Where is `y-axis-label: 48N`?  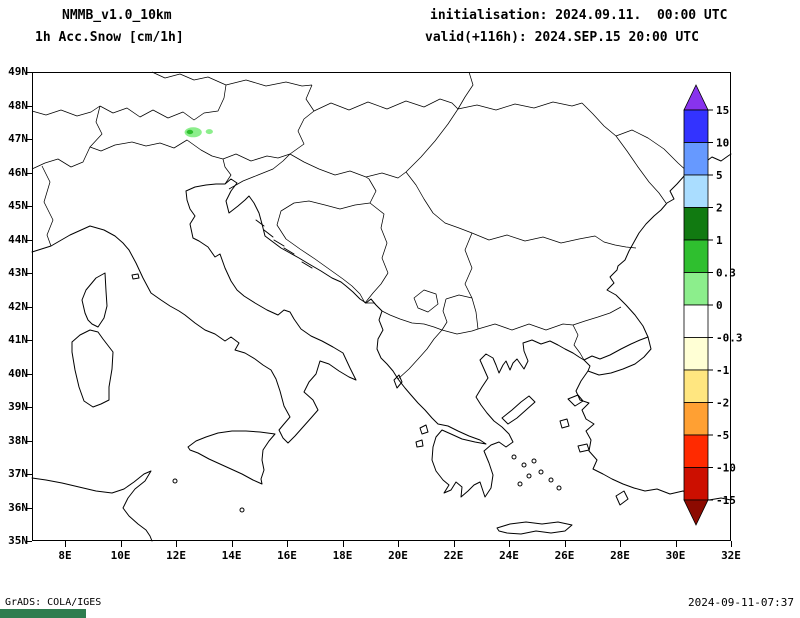
y-axis-label: 48N is located at coordinates (18, 105).